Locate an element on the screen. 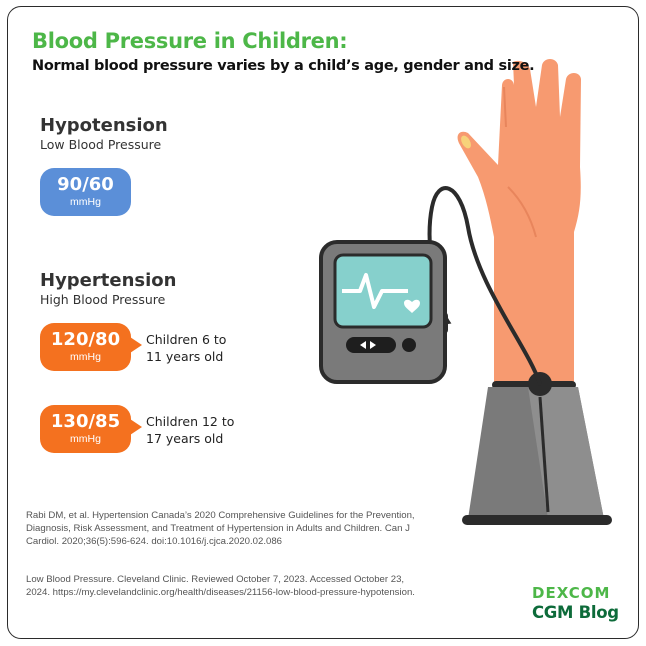  page-title: Blood Pressure in Children: is located at coordinates (190, 41).